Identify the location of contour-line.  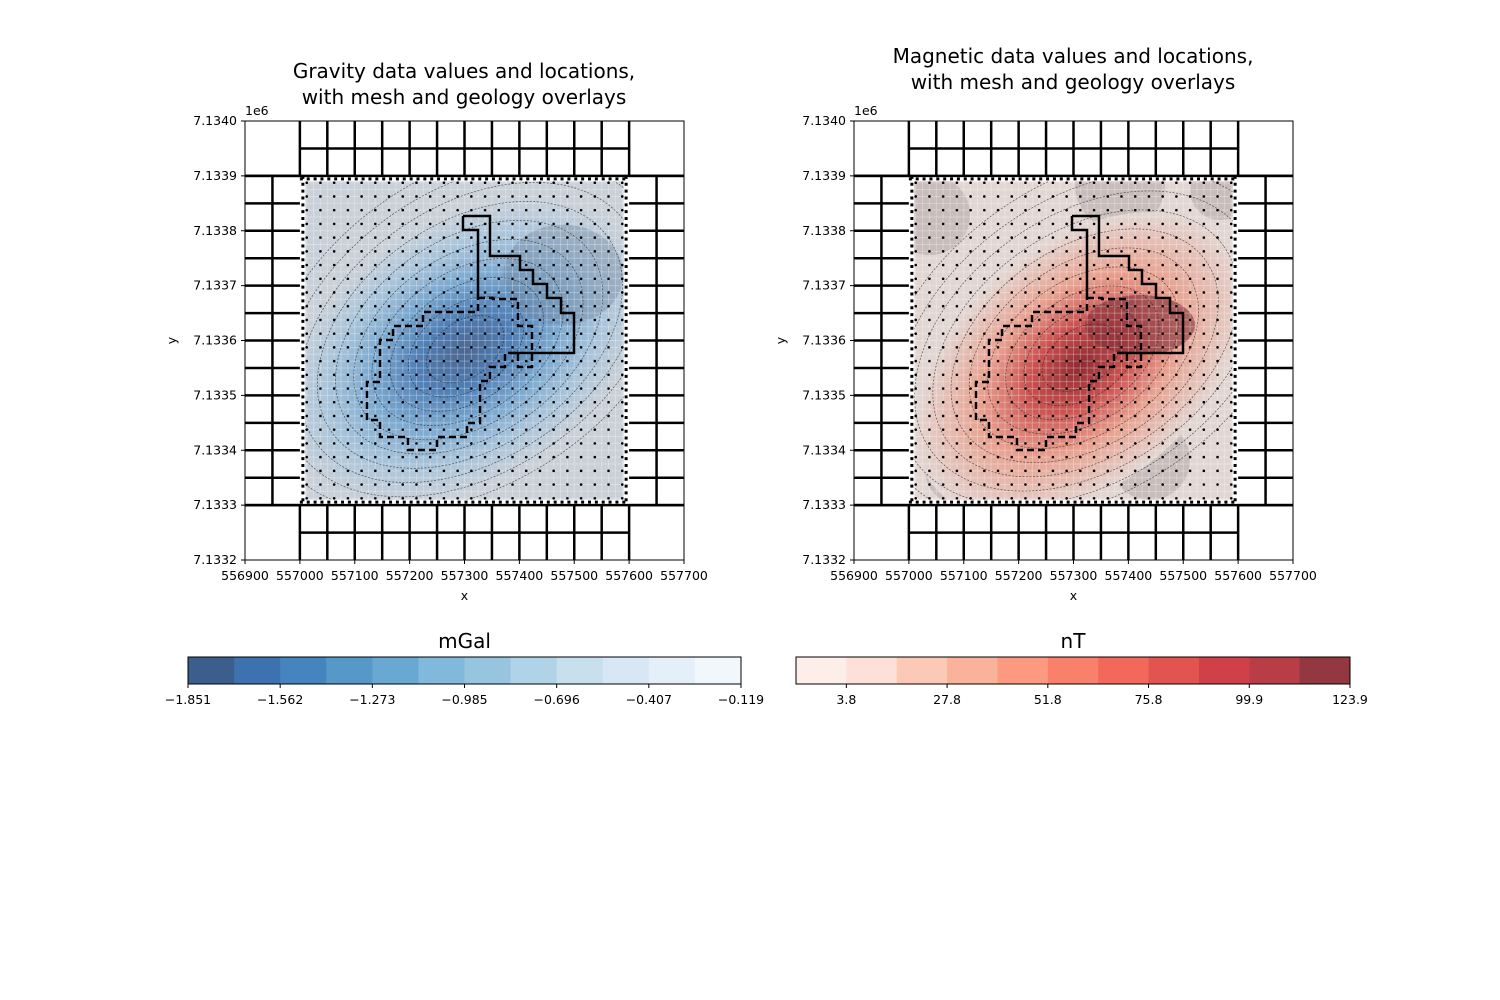
(1083, 348).